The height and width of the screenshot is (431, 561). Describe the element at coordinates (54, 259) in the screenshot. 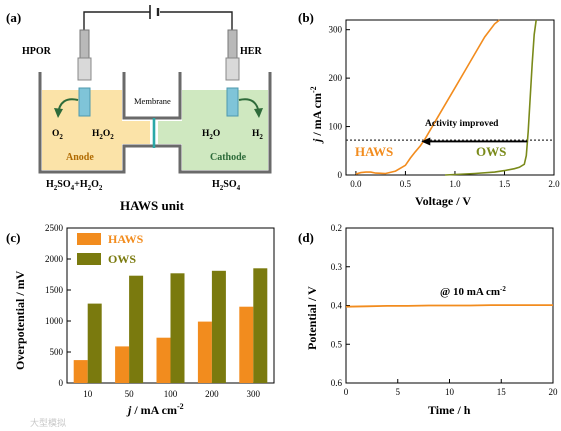

I see `chart-c-ytick-label: 2000` at that location.